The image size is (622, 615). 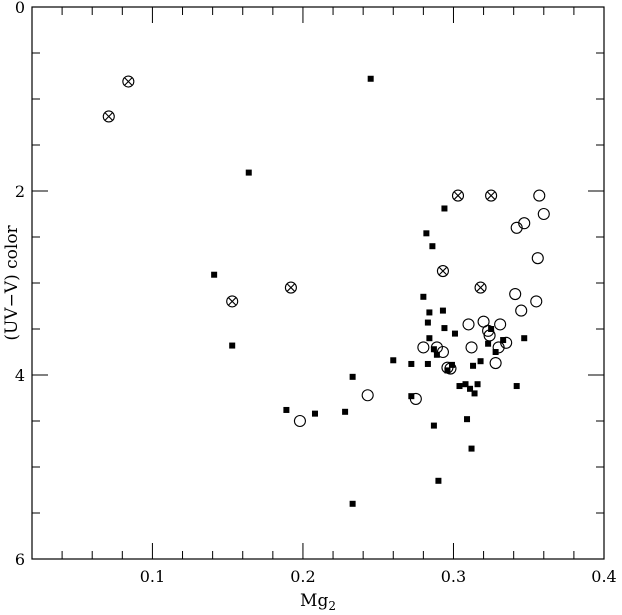 I want to click on y-tick-label: 2, so click(x=20, y=191).